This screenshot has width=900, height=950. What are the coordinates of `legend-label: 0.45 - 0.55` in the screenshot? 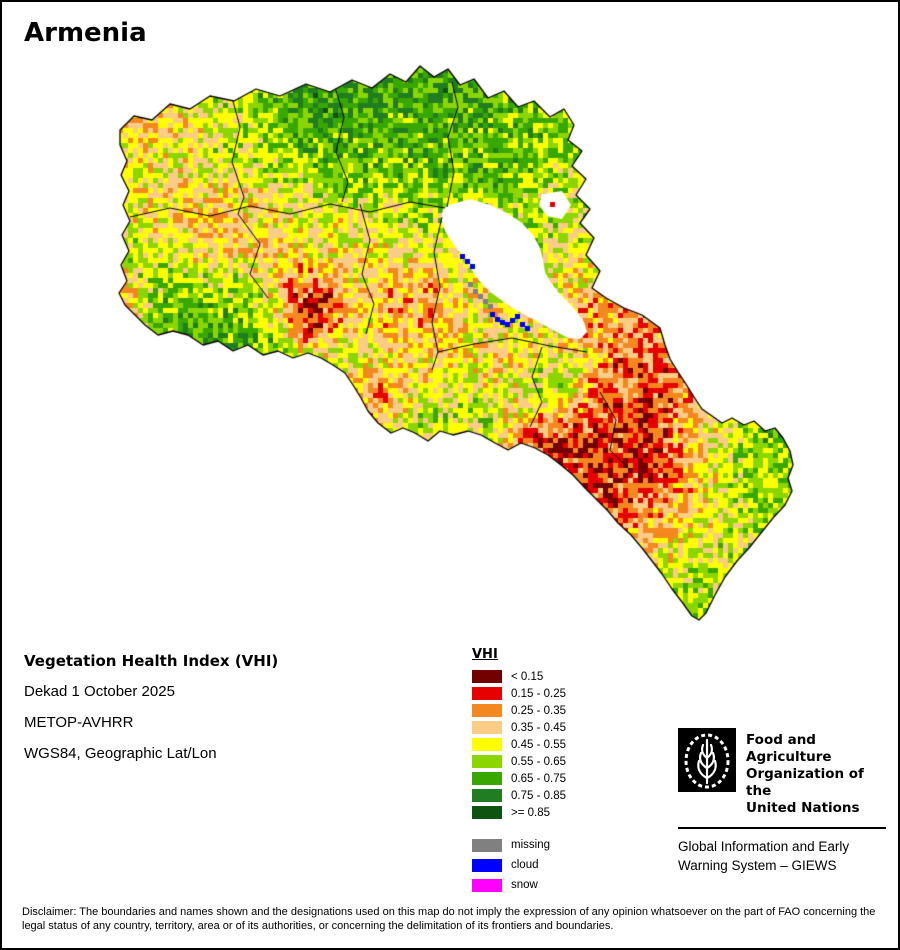 It's located at (538, 744).